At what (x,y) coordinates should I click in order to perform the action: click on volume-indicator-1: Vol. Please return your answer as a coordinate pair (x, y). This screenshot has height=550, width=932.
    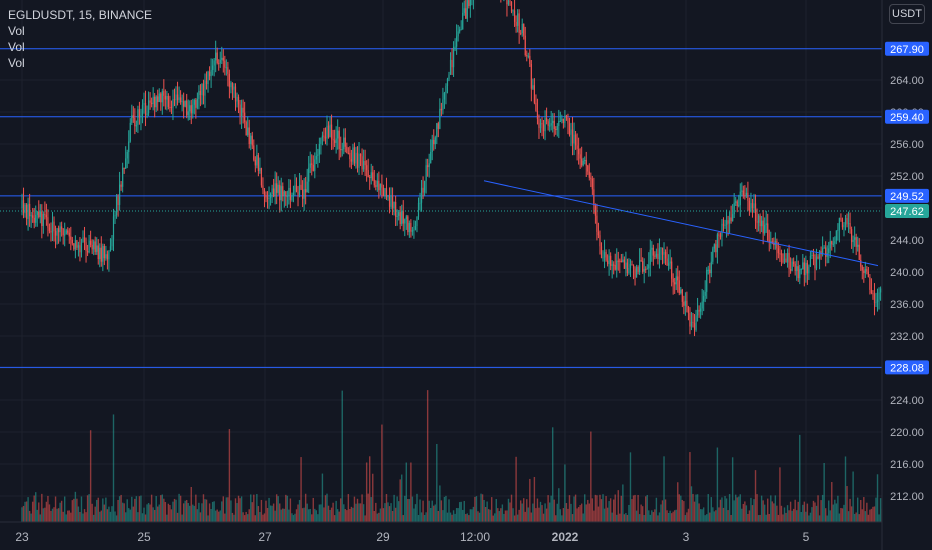
    Looking at the image, I should click on (16, 31).